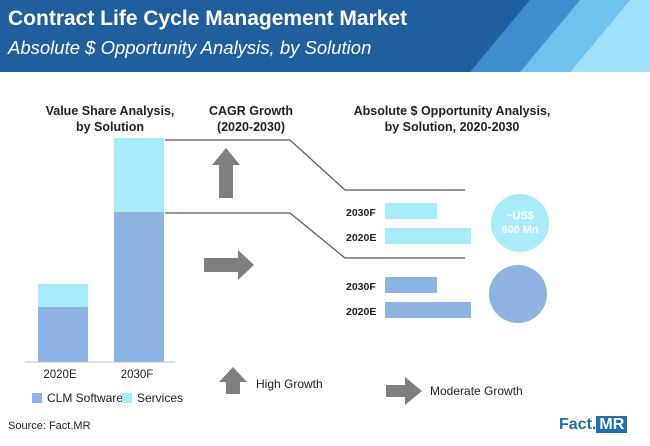 Image resolution: width=650 pixels, height=446 pixels. I want to click on legend-clm-swatch, so click(37, 398).